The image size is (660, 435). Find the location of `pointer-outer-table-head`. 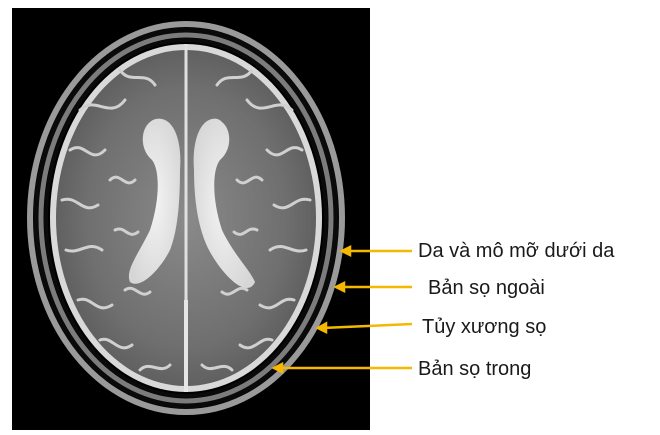

pointer-outer-table-head is located at coordinates (339, 287).